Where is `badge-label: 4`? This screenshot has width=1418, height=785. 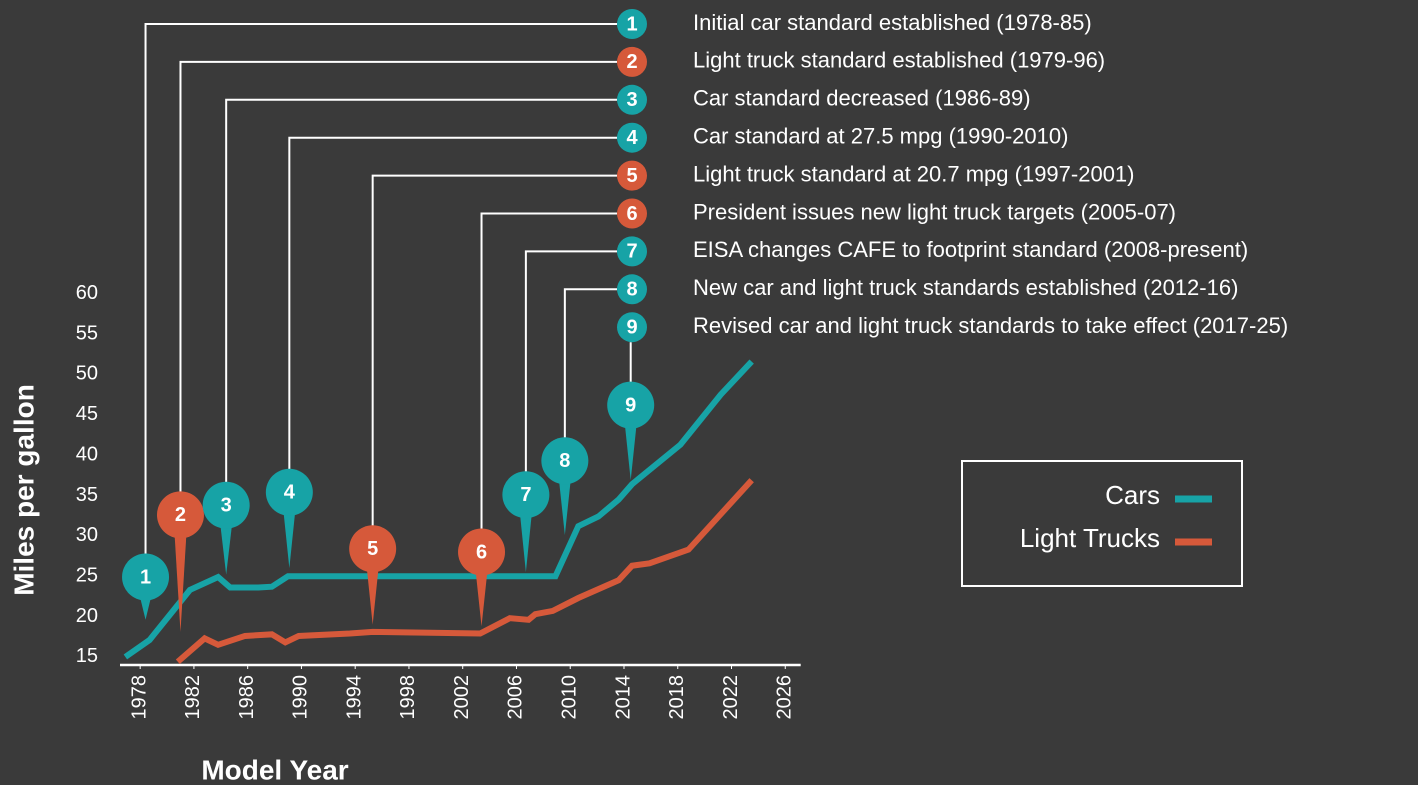 badge-label: 4 is located at coordinates (632, 138).